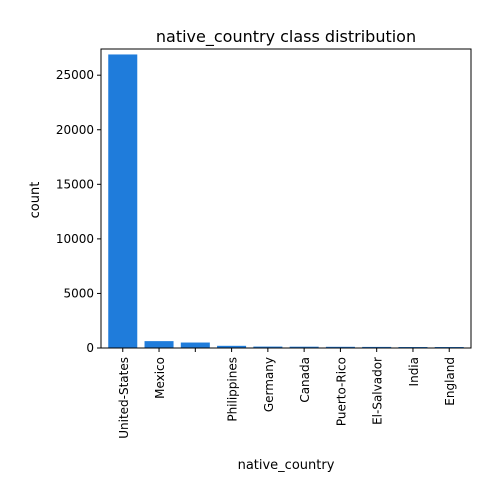 The width and height of the screenshot is (500, 504). Describe the element at coordinates (75, 184) in the screenshot. I see `y-tick-label: 15000` at that location.